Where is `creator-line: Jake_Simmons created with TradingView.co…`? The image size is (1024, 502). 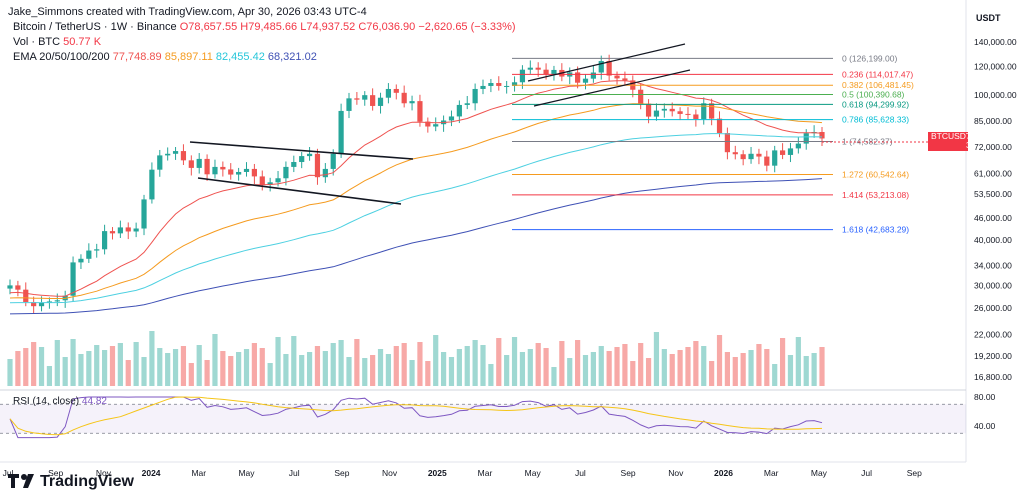 creator-line: Jake_Simmons created with TradingView.co… is located at coordinates (187, 12).